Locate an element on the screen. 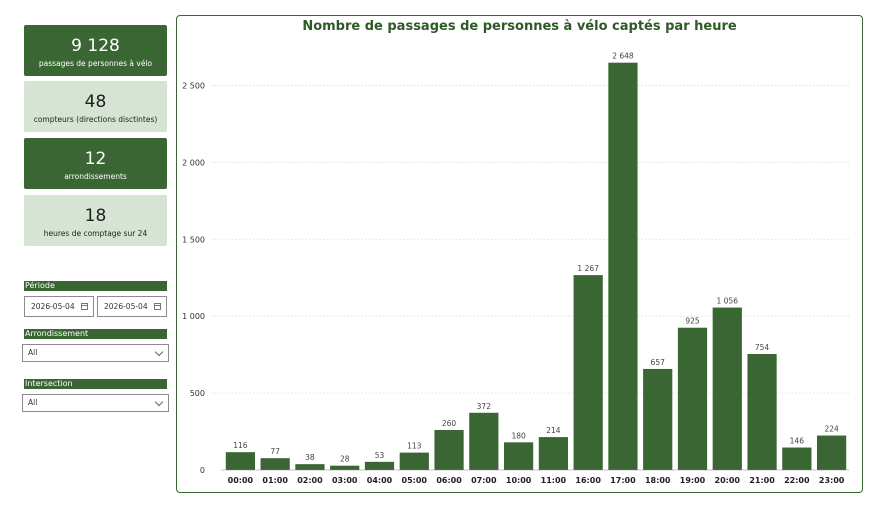  data-label: 180 is located at coordinates (518, 435).